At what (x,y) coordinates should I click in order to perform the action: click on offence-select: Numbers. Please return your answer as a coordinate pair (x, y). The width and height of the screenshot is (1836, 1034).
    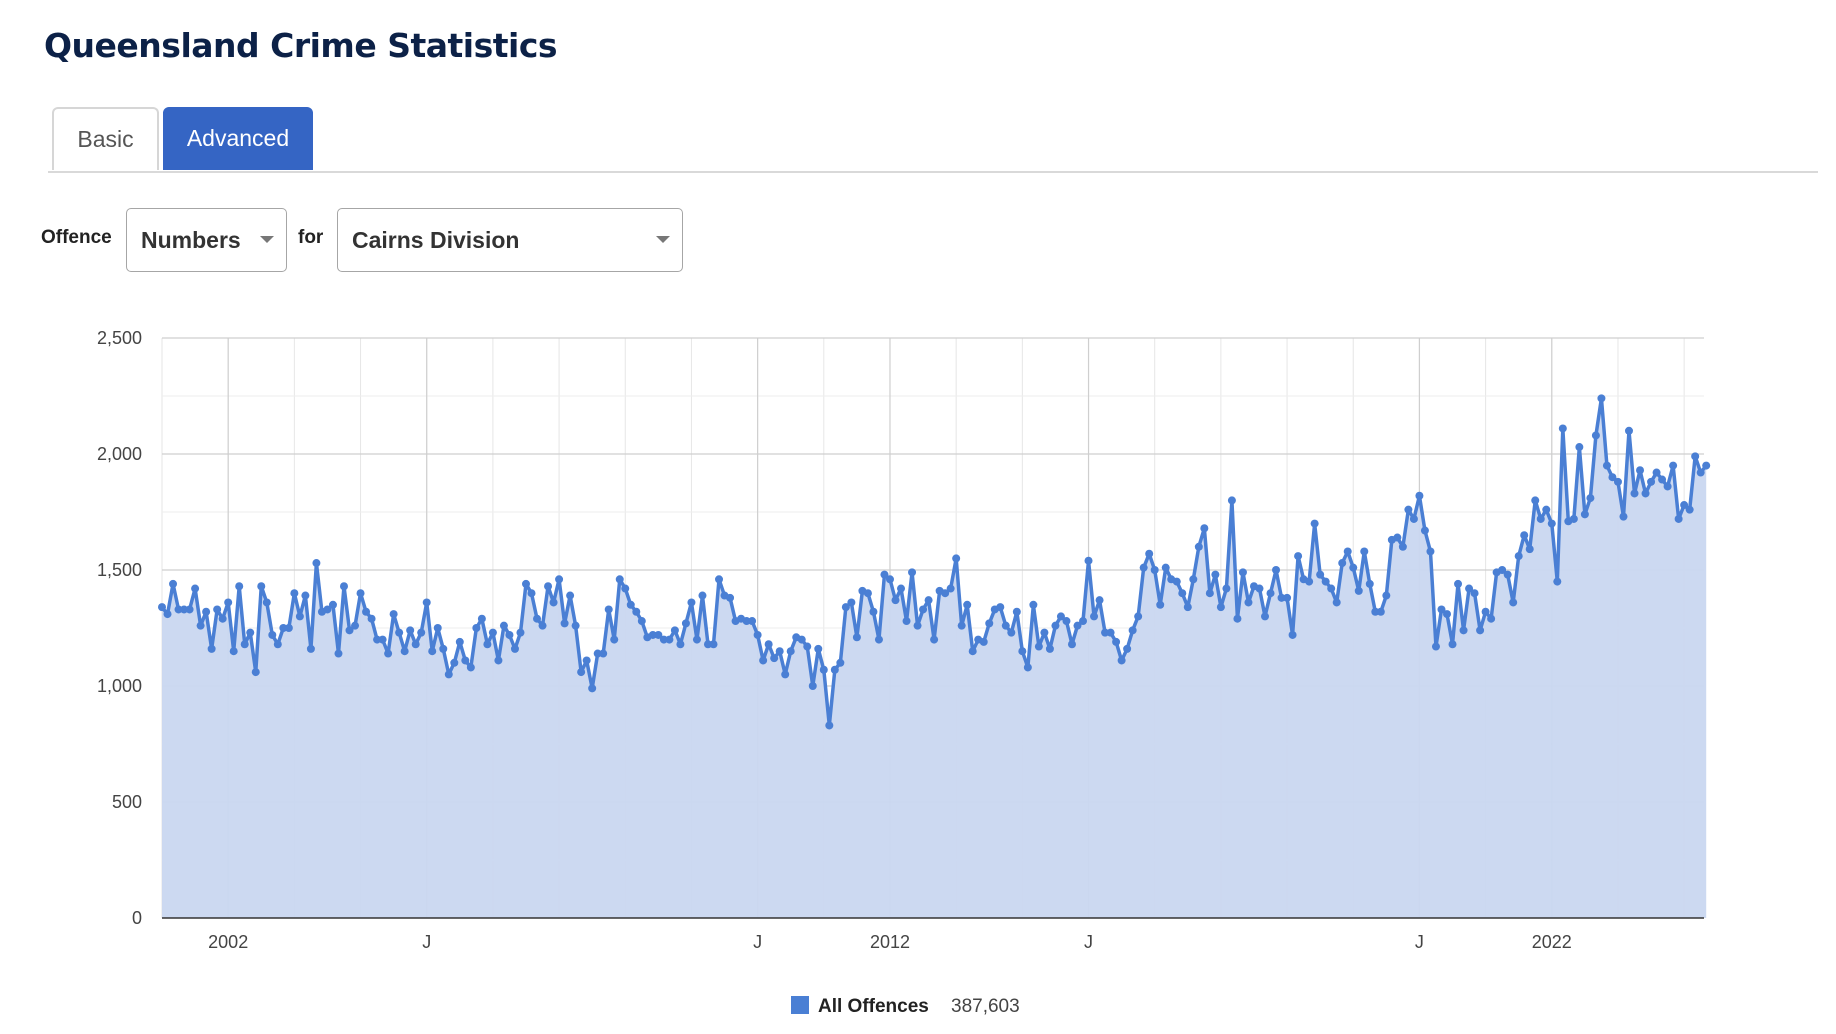
    Looking at the image, I should click on (206, 240).